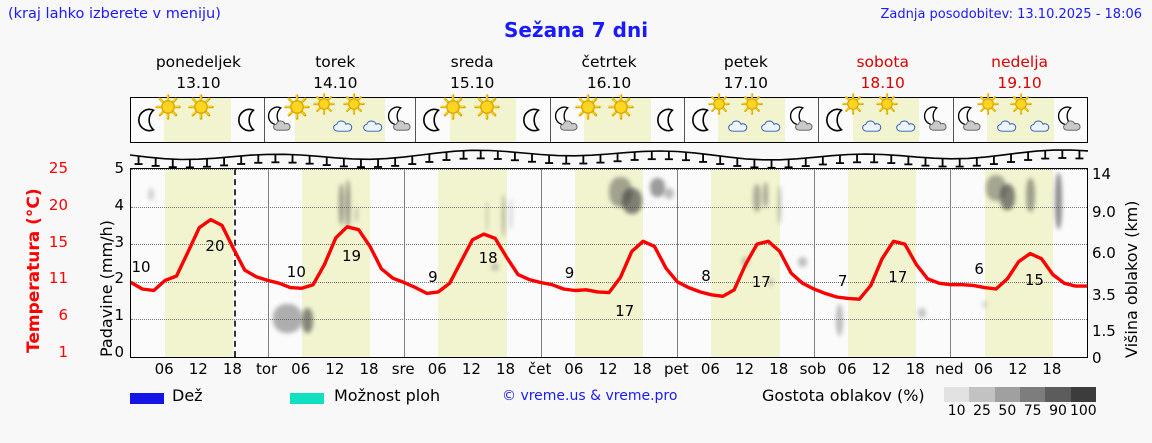 This screenshot has height=443, width=1152. Describe the element at coordinates (746, 83) in the screenshot. I see `day-date: 17.10` at that location.